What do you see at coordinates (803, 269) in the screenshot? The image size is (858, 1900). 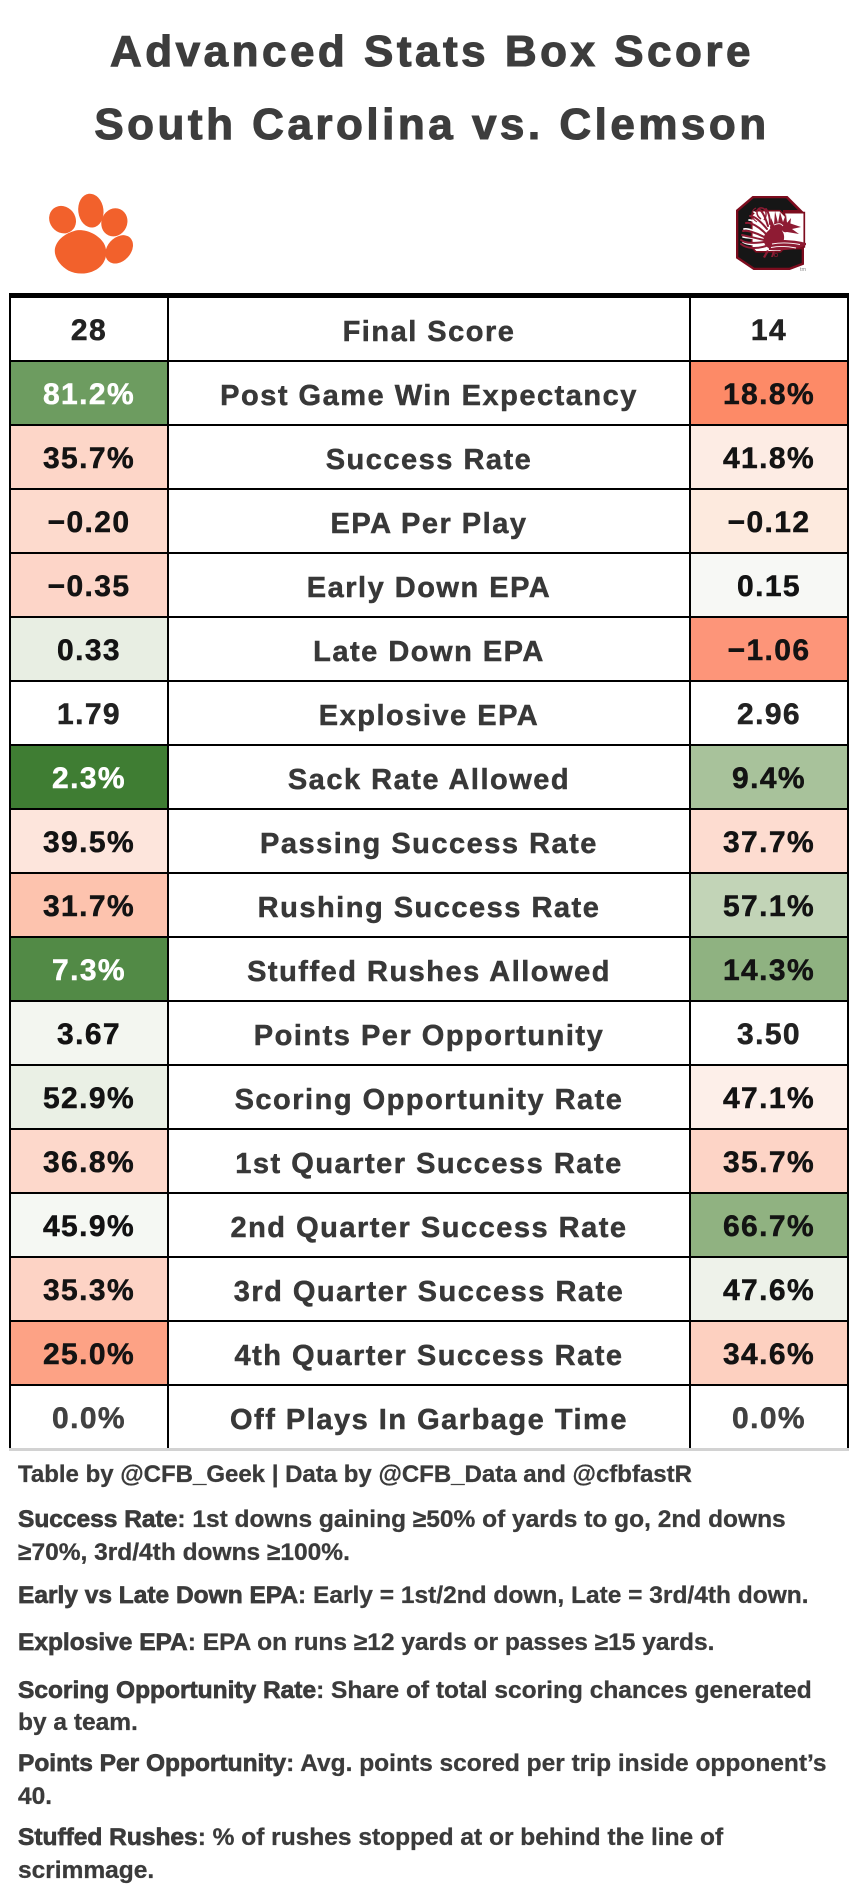 I see `svg-text: tm` at bounding box center [803, 269].